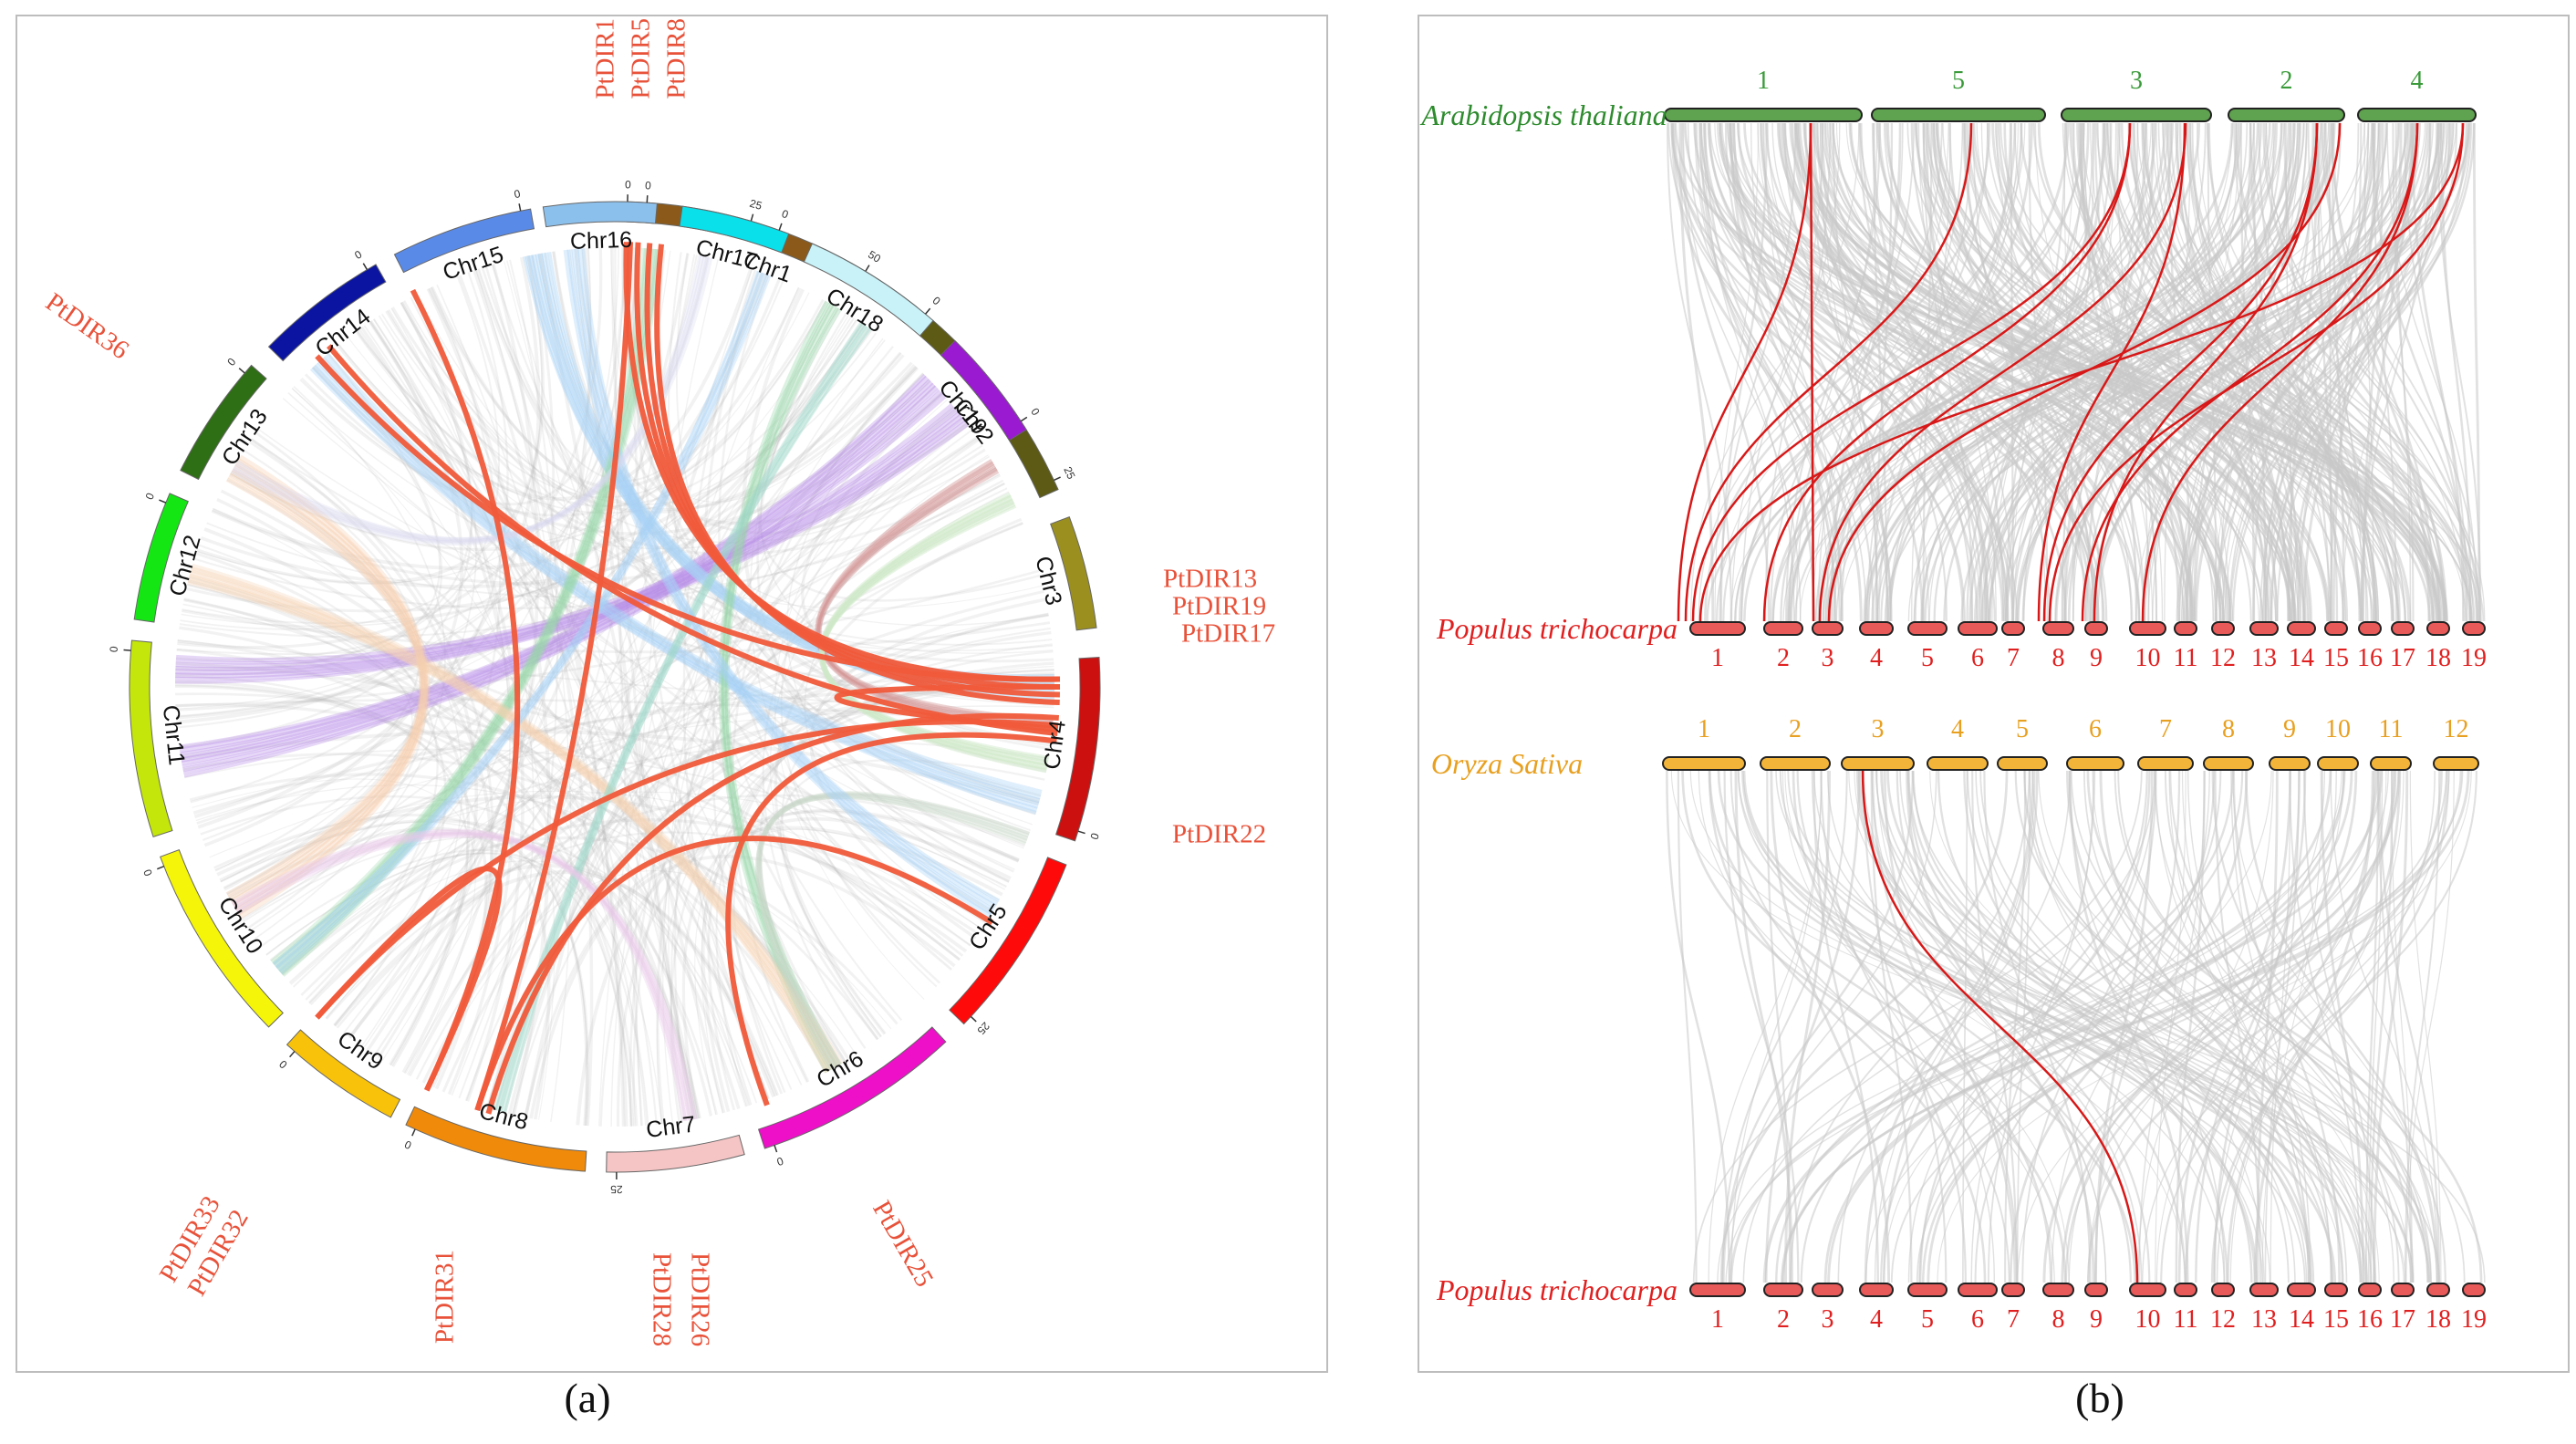 This screenshot has width=2576, height=1444. What do you see at coordinates (161, 558) in the screenshot?
I see `chromosome-arc-chr12` at bounding box center [161, 558].